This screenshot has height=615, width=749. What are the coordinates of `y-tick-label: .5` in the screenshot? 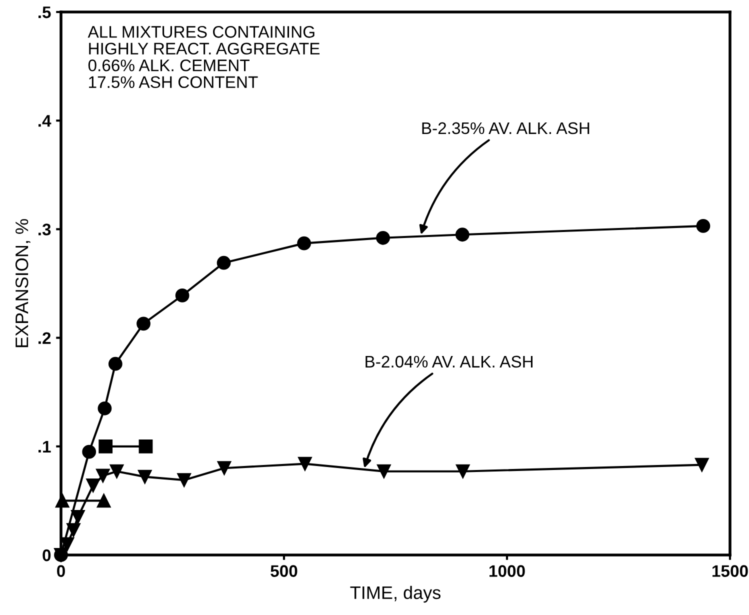 It's located at (44, 12).